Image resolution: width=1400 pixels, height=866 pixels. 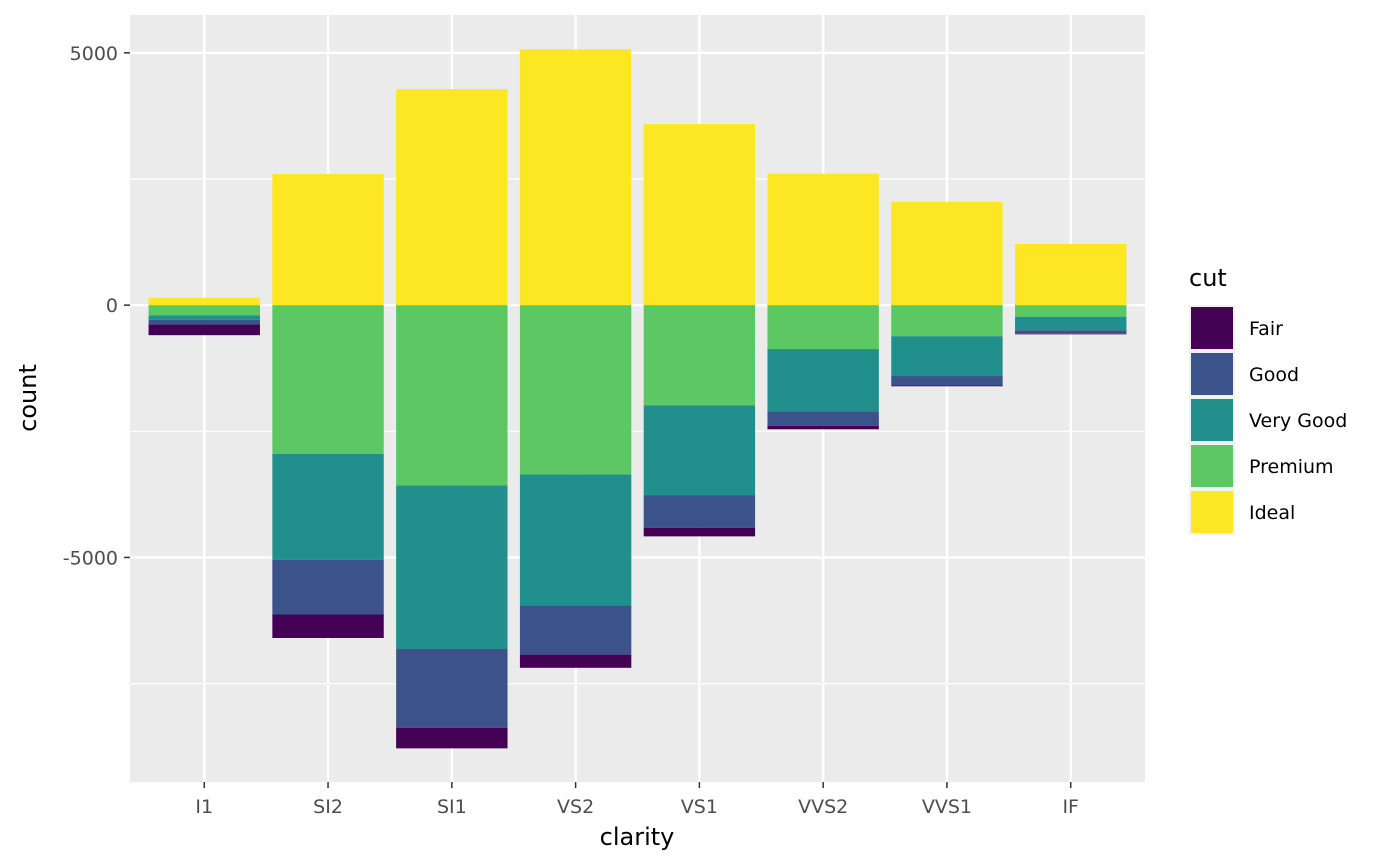 I want to click on bar-I1-very-good, so click(x=204, y=317).